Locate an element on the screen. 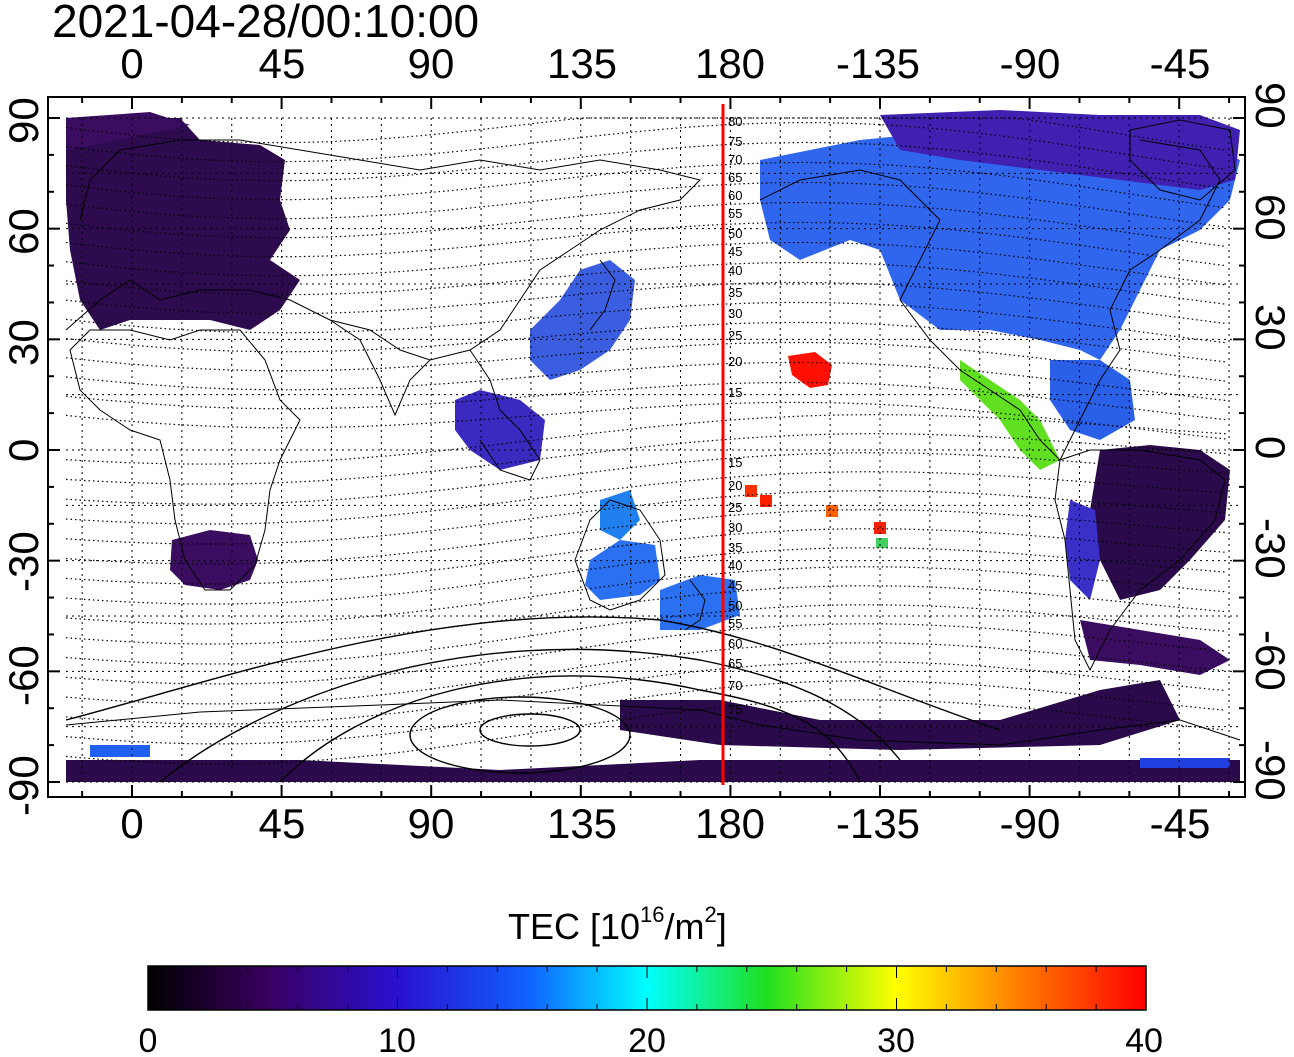 This screenshot has width=1294, height=1057. contour-label: 15 is located at coordinates (735, 392).